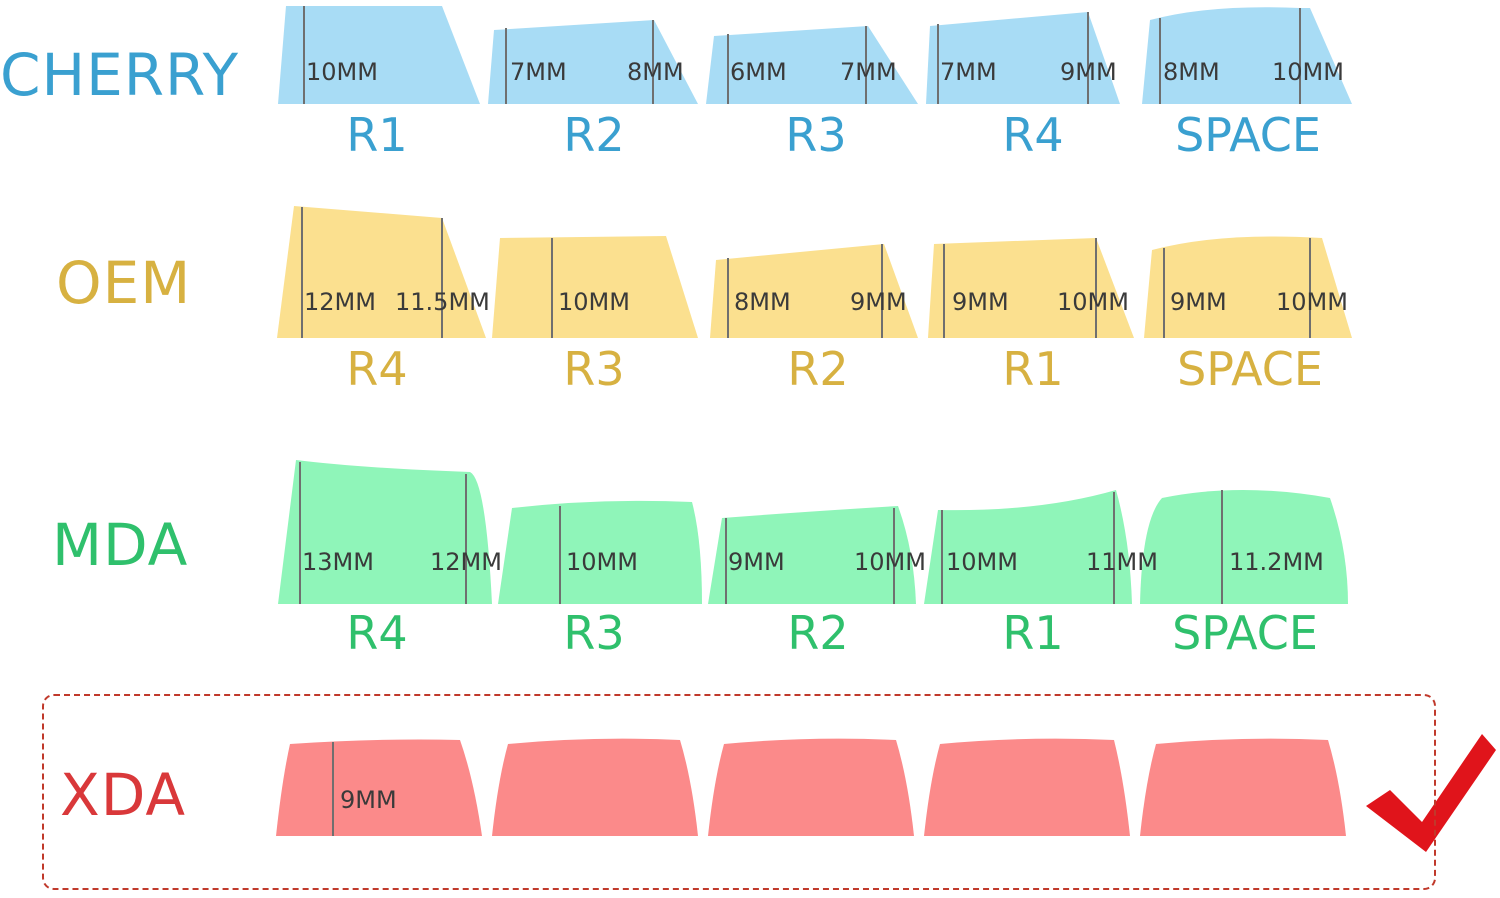 Image resolution: width=1500 pixels, height=898 pixels. I want to click on mda-r2-keycap, so click(812, 555).